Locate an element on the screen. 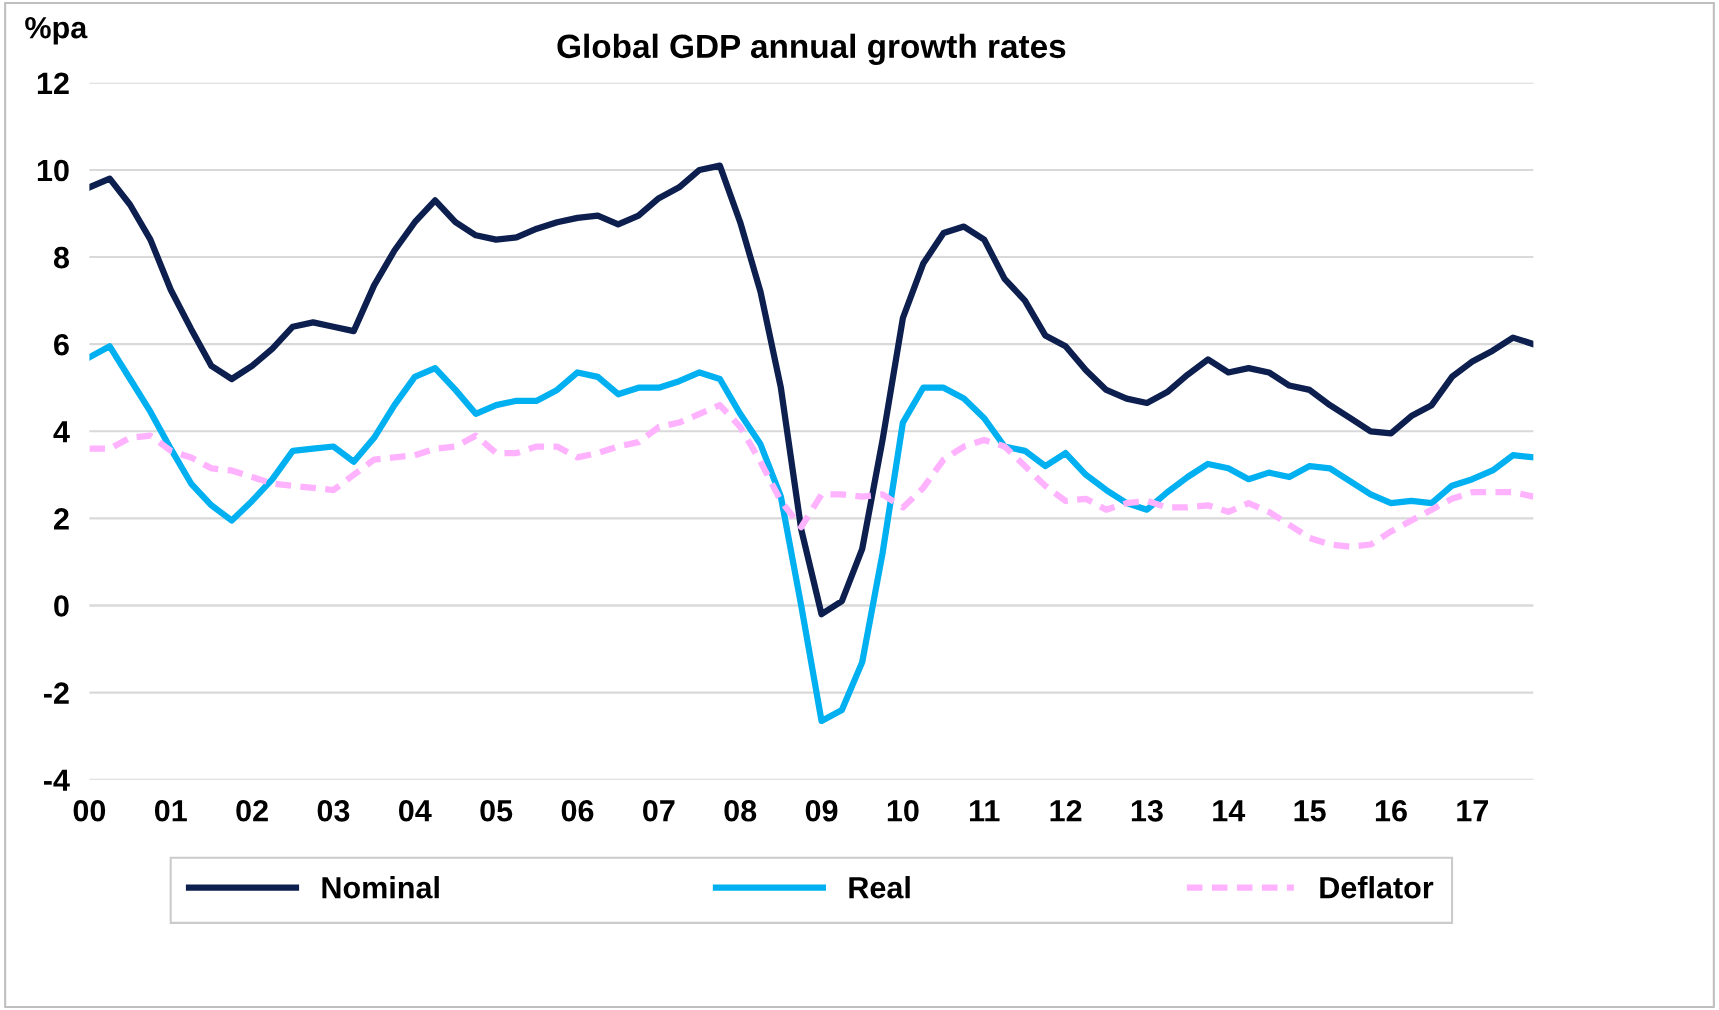 The width and height of the screenshot is (1719, 1010). x-tick-label: 04 is located at coordinates (415, 810).